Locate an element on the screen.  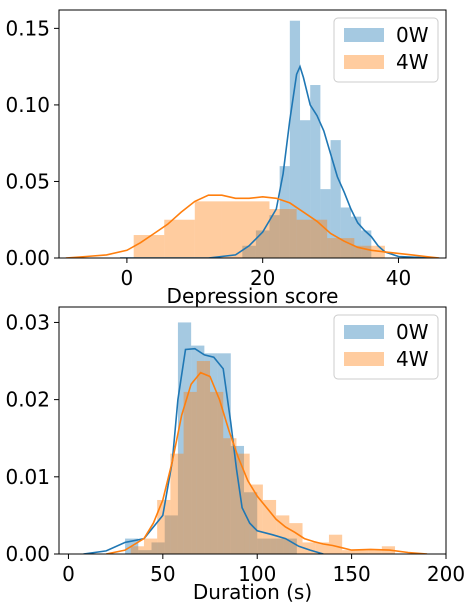
x-tick-label: 100 is located at coordinates (257, 574).